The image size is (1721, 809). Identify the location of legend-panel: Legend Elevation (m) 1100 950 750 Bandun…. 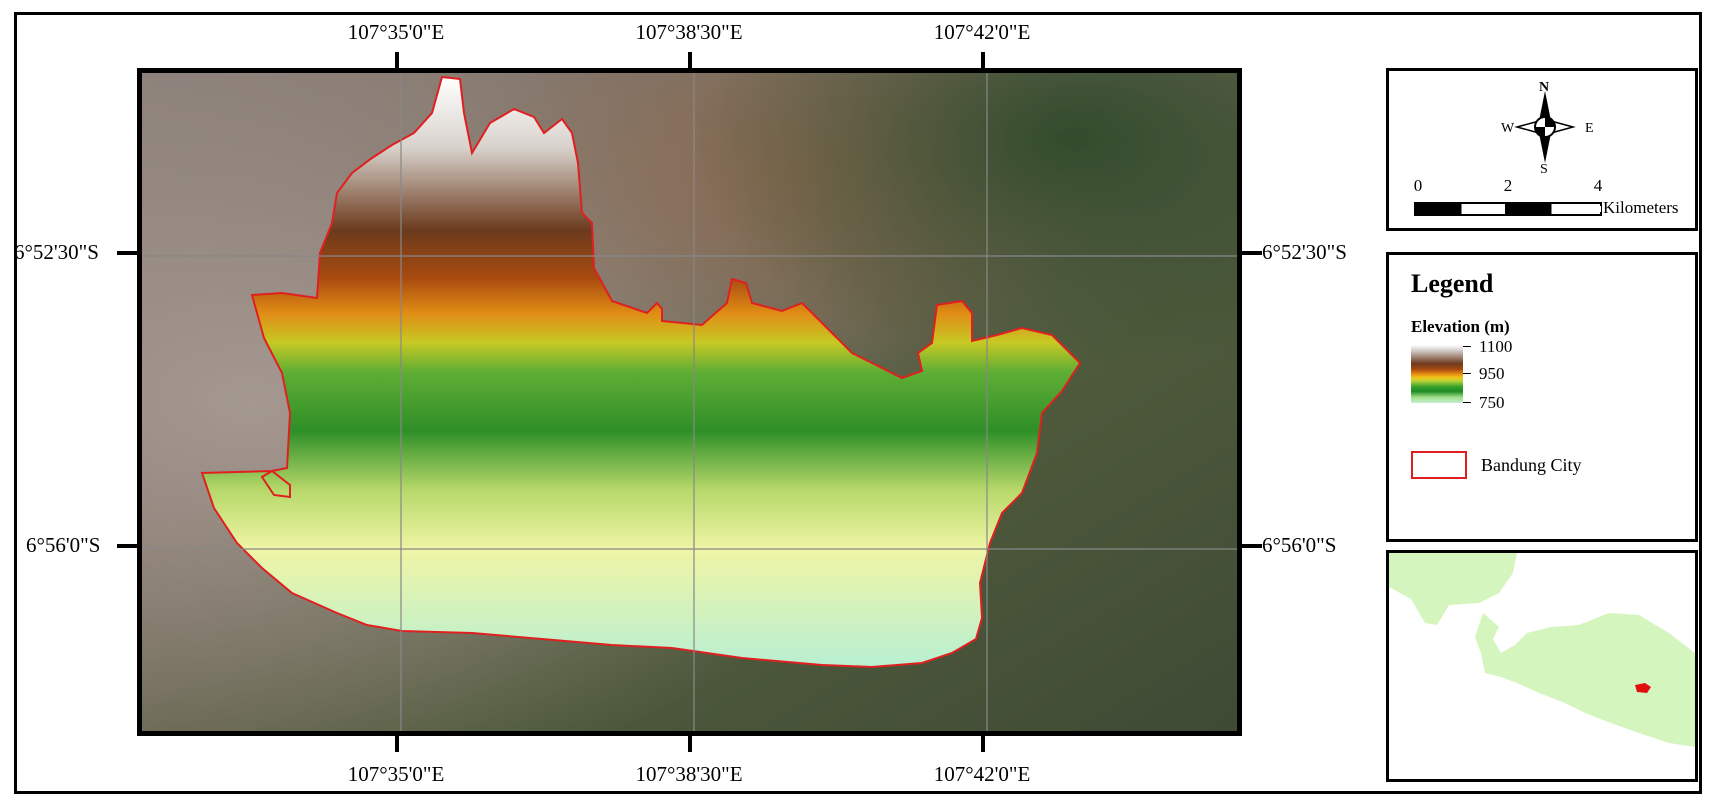
(1542, 397).